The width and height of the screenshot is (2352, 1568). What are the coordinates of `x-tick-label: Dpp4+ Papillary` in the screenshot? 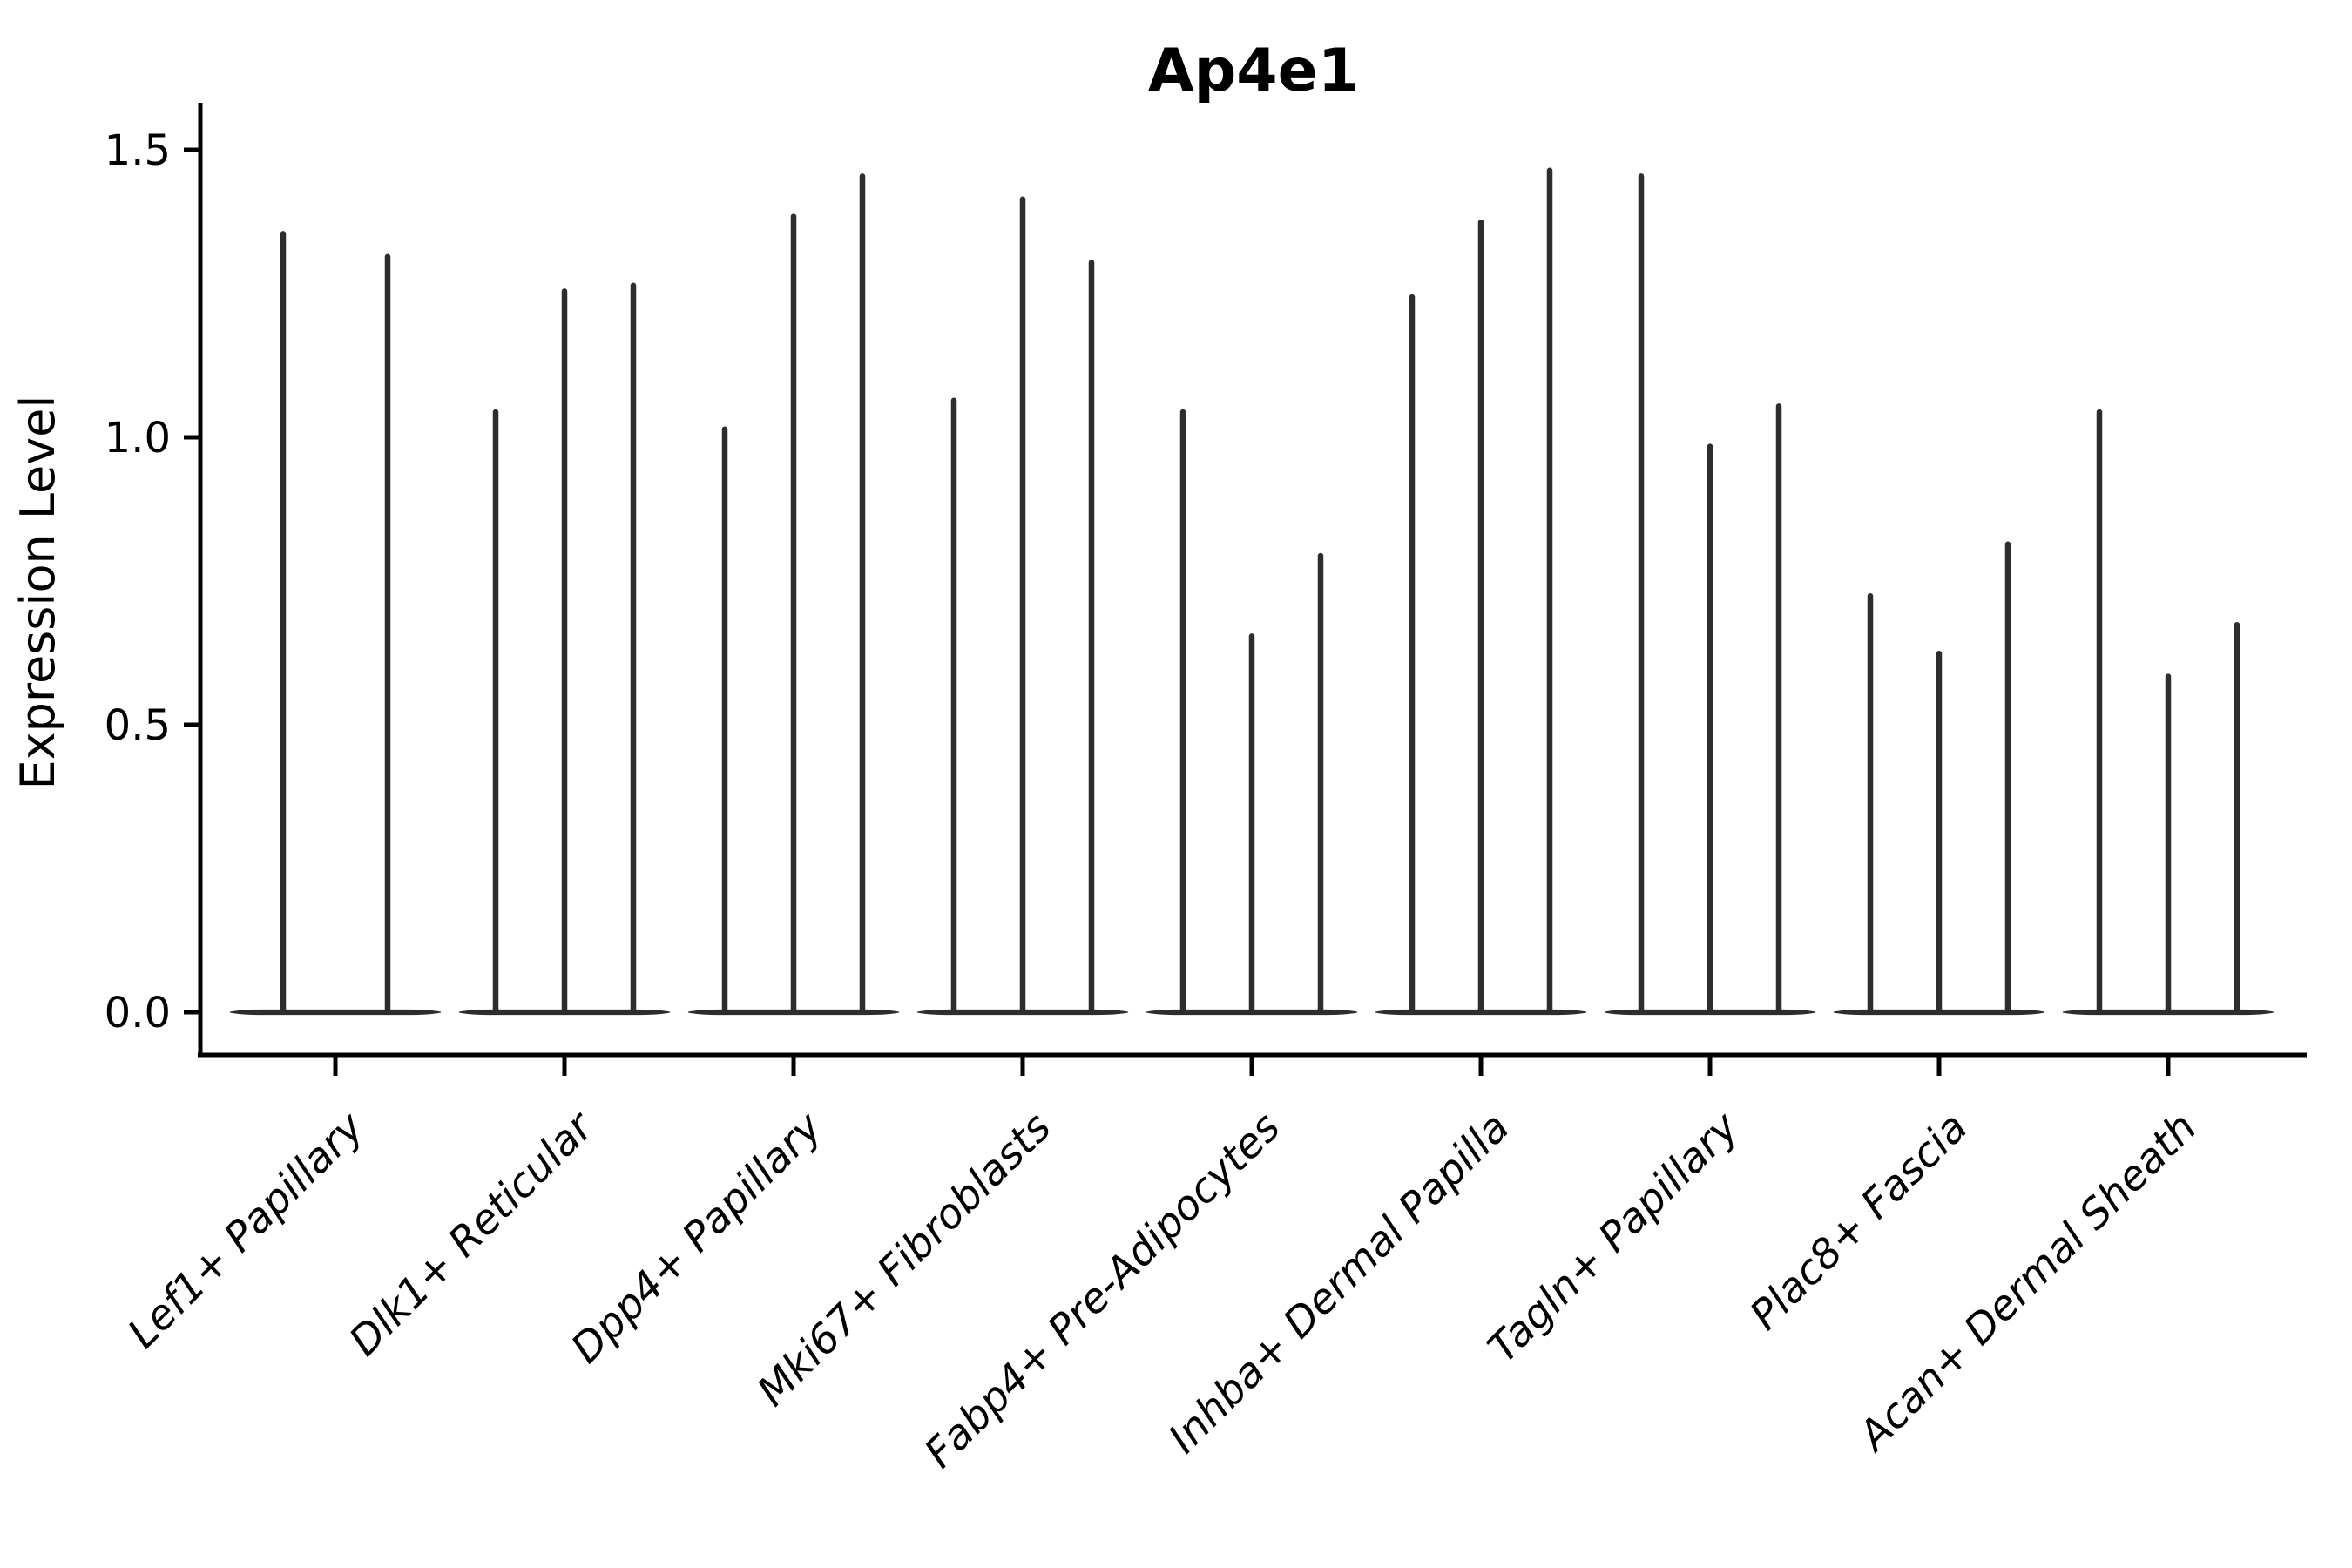 It's located at (697, 1238).